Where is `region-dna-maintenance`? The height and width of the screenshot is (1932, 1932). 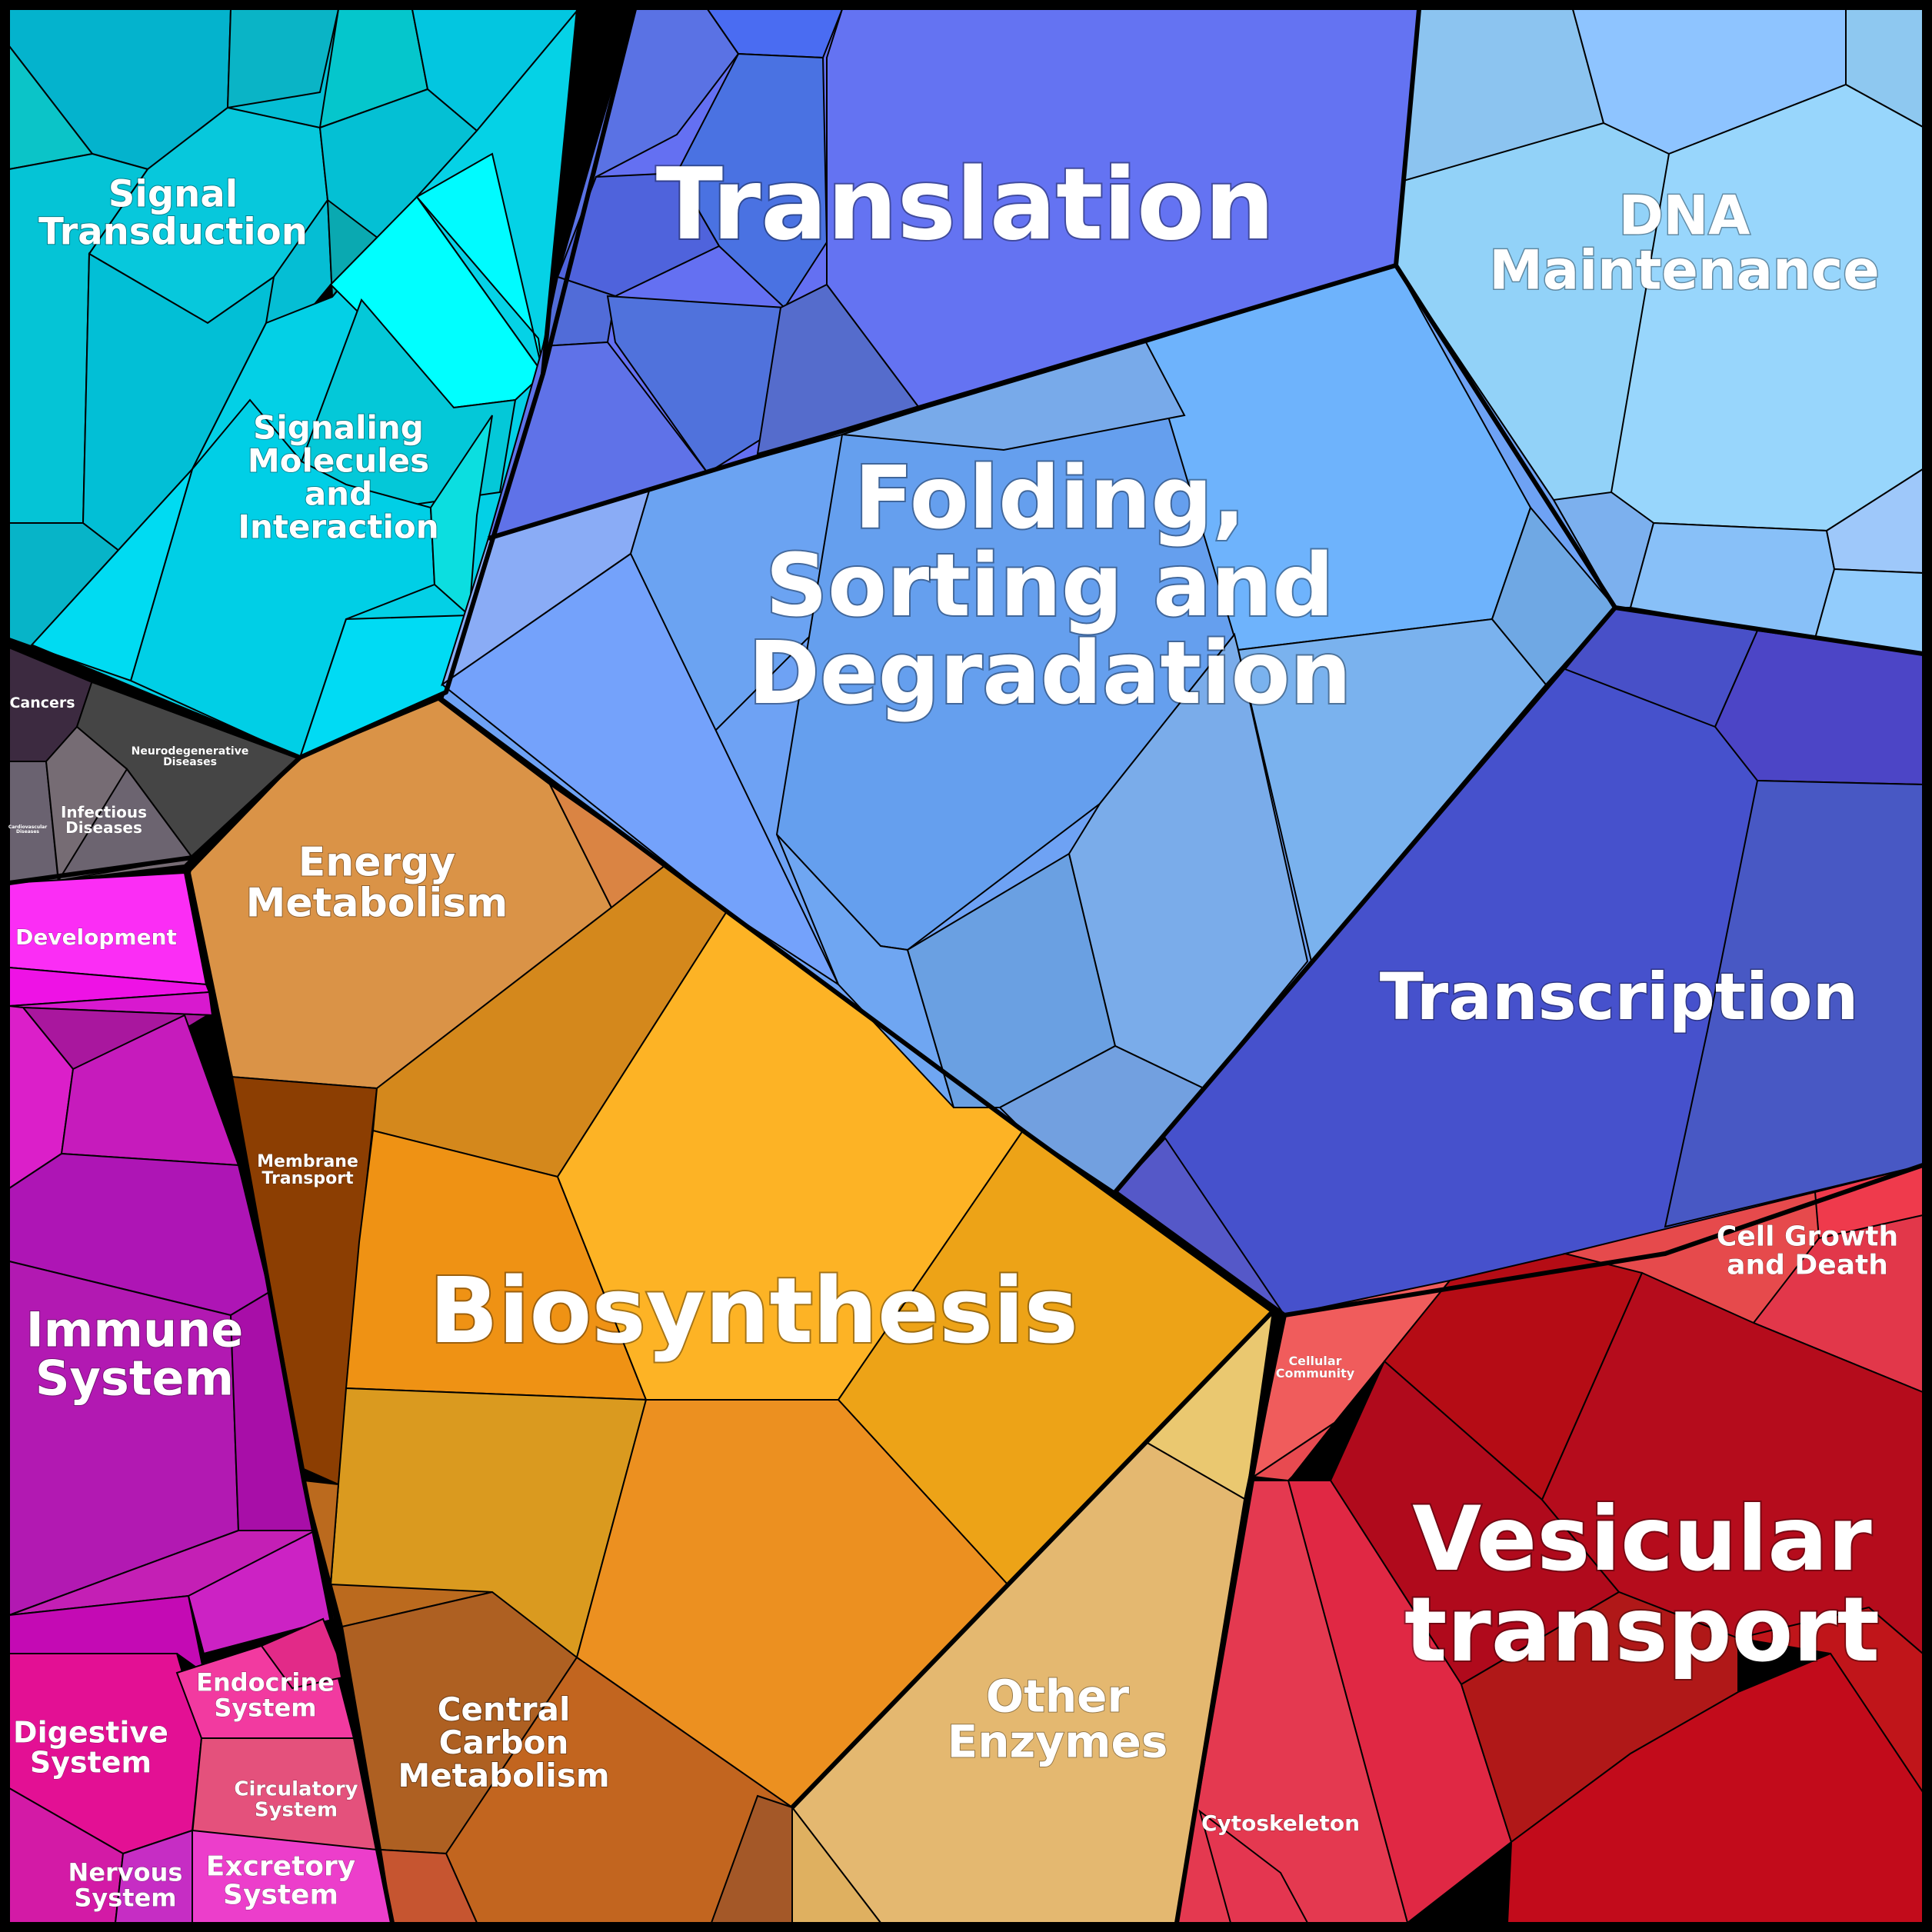 region-dna-maintenance is located at coordinates (1659, 331).